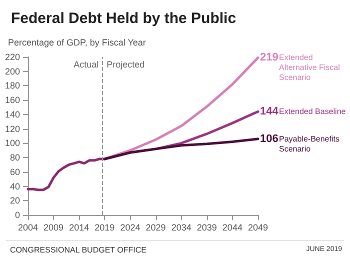  What do you see at coordinates (125, 65) in the screenshot?
I see `annotation: Projected` at bounding box center [125, 65].